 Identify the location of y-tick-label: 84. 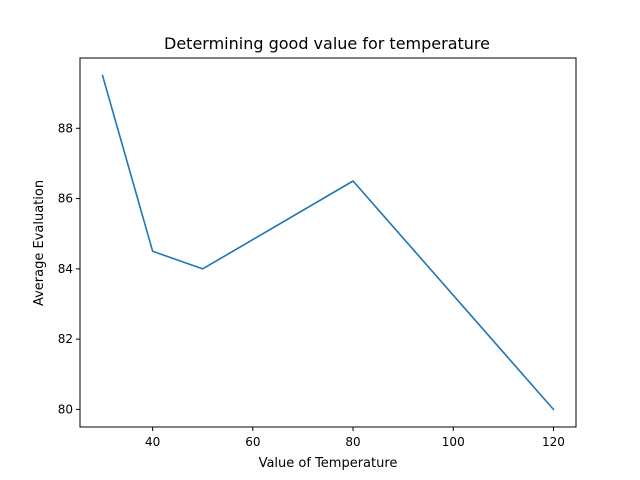
(65, 269).